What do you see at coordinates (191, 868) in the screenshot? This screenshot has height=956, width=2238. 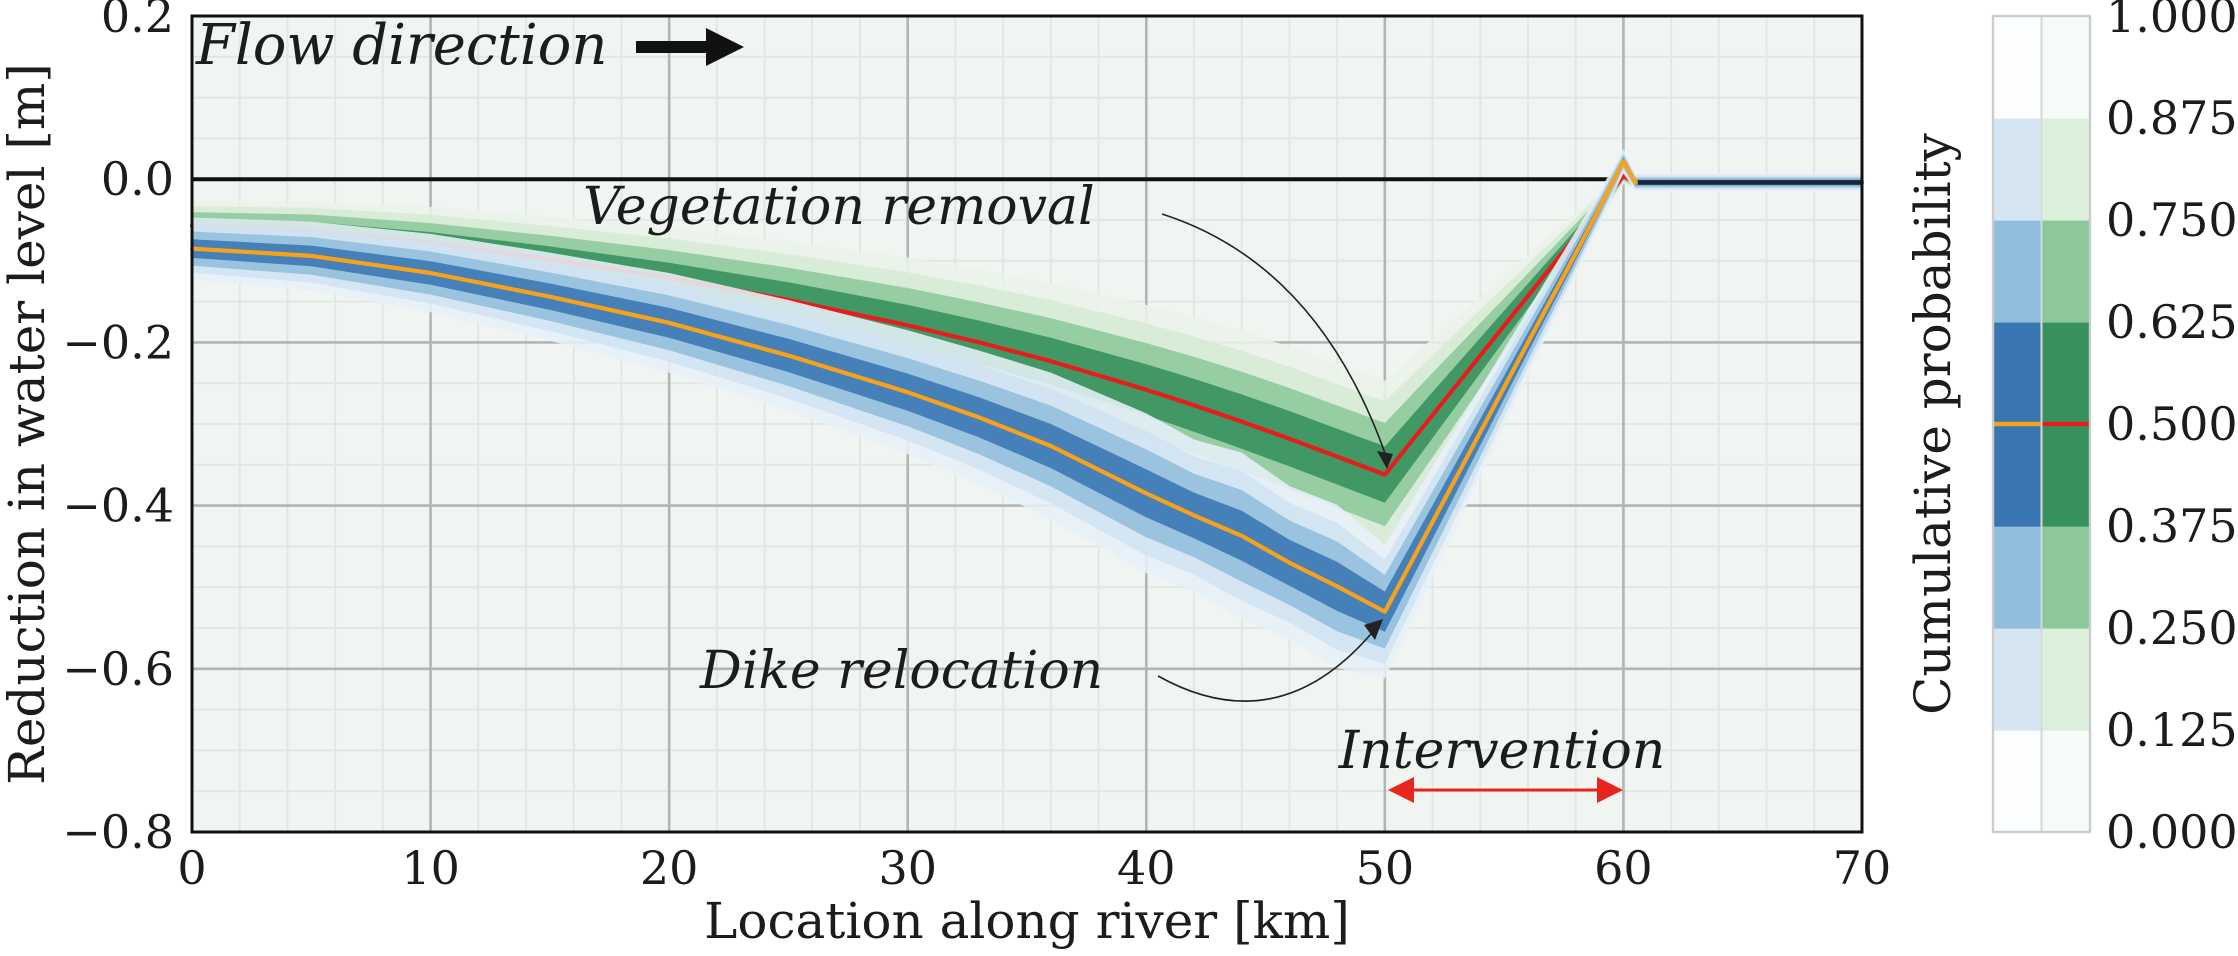 I see `x-tick-label: 0` at bounding box center [191, 868].